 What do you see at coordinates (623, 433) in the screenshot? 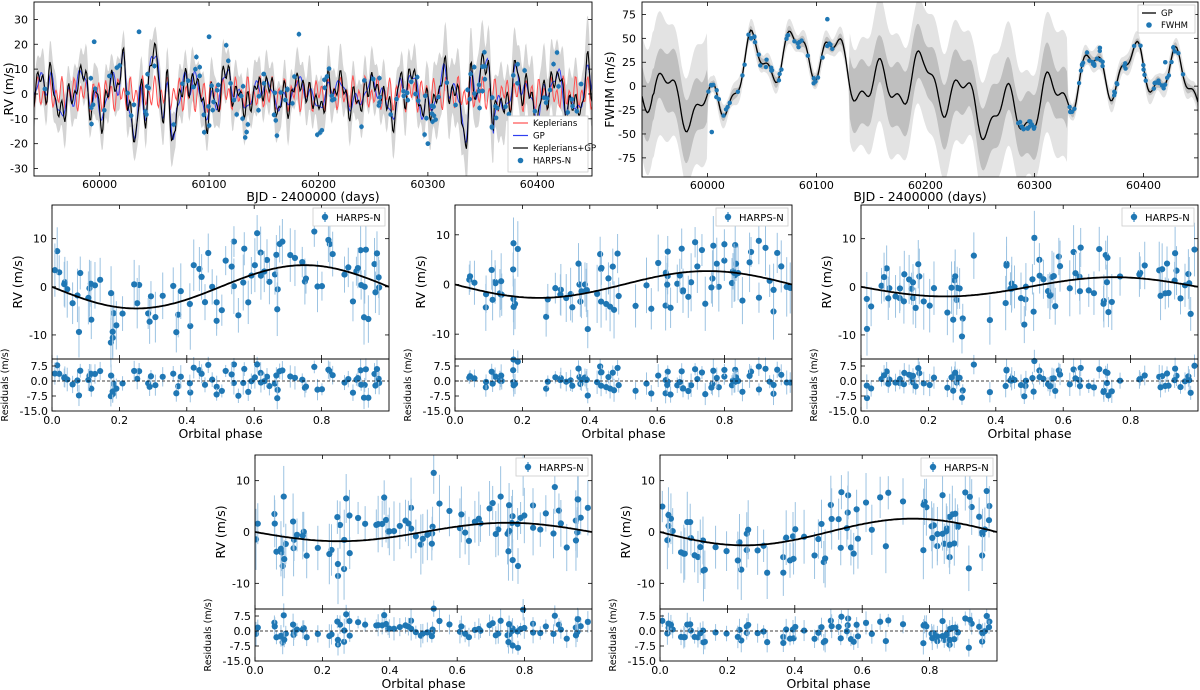
I see `x-axis-label: Orbital phase` at bounding box center [623, 433].